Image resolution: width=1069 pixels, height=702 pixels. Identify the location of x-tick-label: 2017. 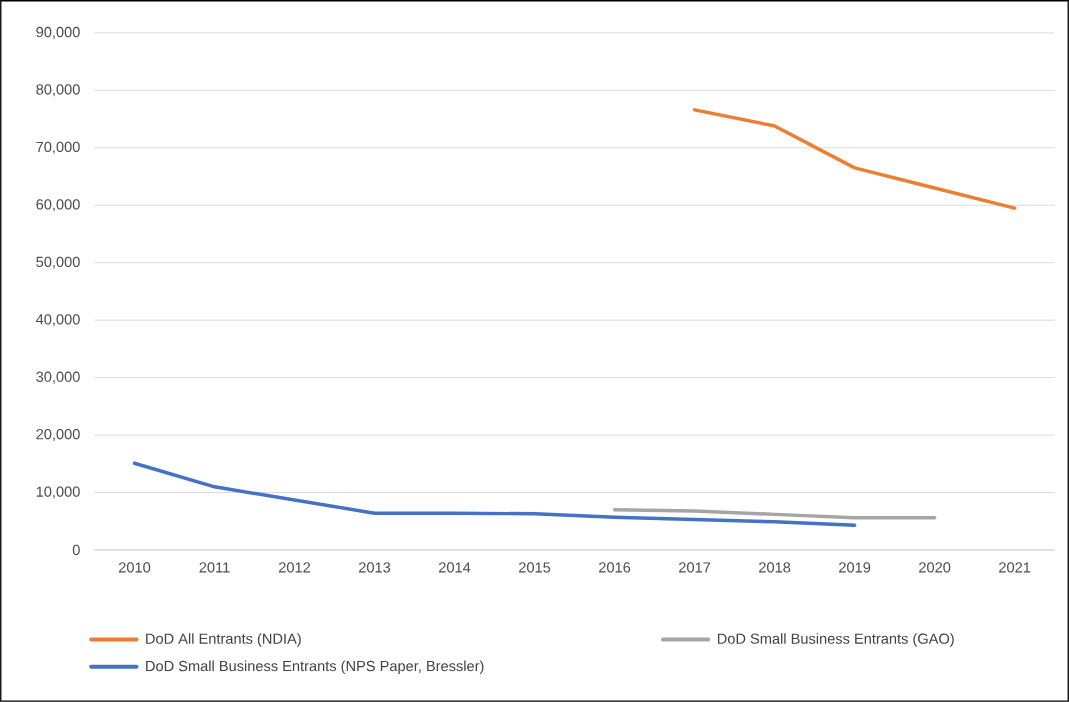
(695, 567).